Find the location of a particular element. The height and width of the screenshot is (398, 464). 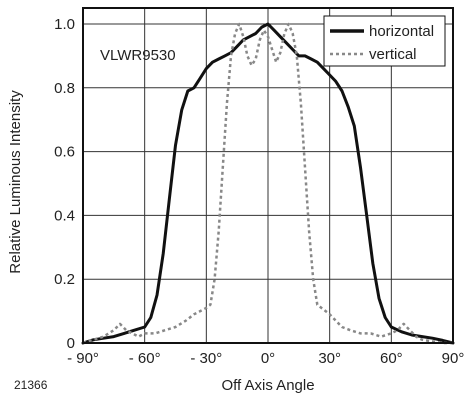

legend-label-horizontal: horizontal is located at coordinates (401, 31).